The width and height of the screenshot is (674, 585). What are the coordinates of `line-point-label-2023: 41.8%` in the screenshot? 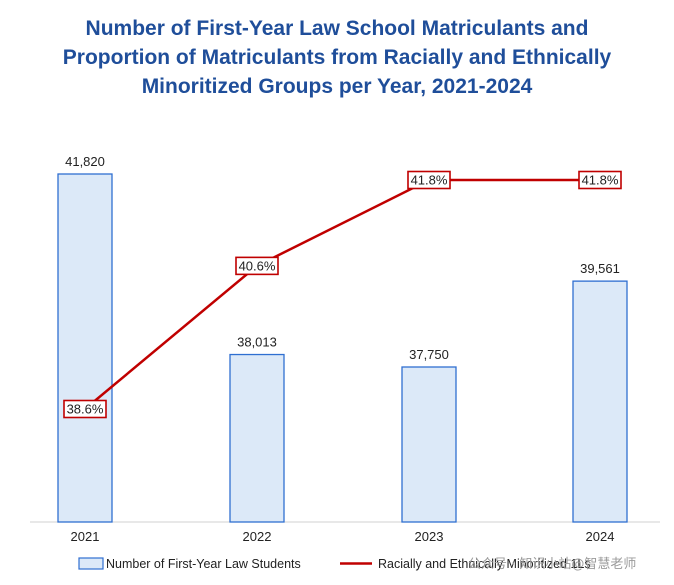 It's located at (429, 180).